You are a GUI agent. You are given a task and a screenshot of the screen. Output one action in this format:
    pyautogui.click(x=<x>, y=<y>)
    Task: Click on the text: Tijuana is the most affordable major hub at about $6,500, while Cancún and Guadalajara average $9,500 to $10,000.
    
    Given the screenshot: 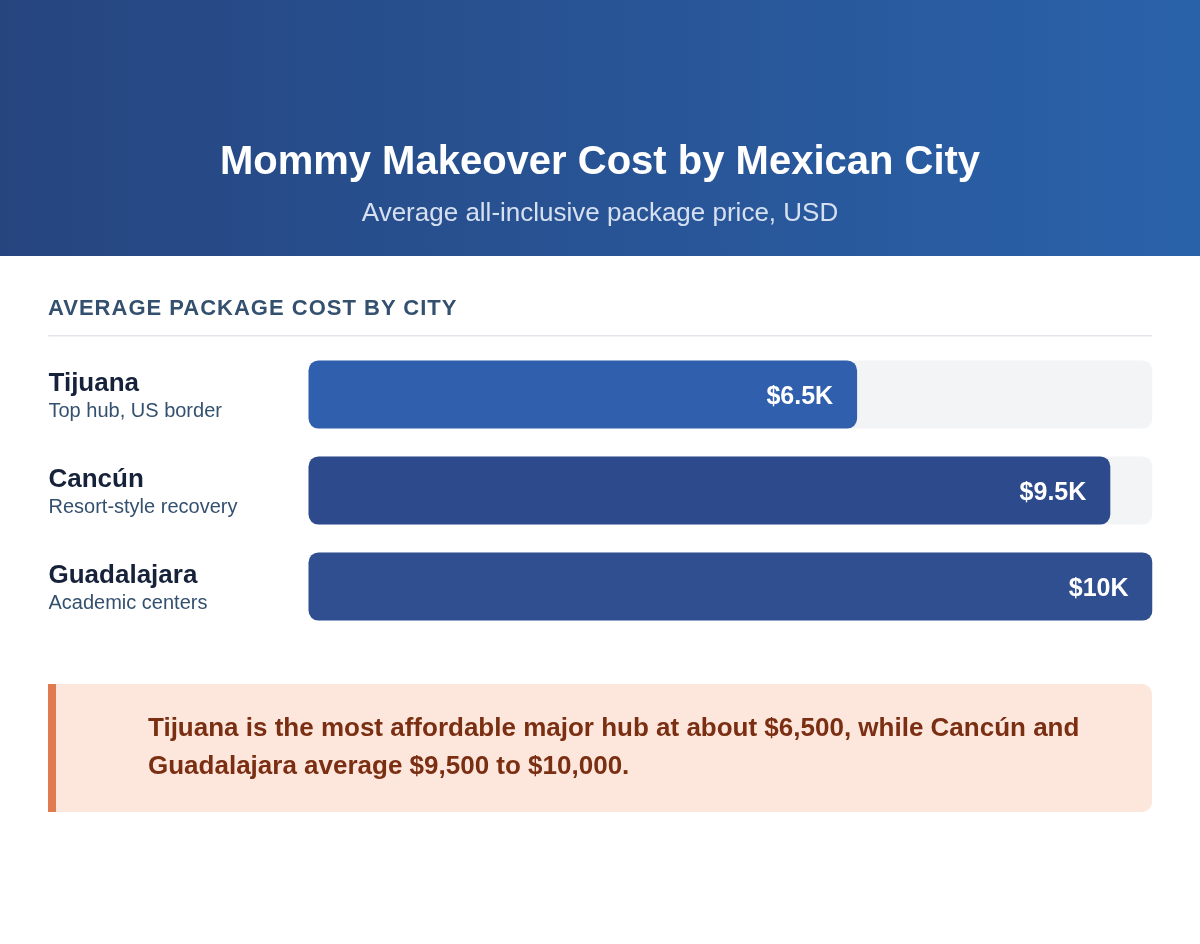 What is the action you would take?
    pyautogui.click(x=600, y=748)
    